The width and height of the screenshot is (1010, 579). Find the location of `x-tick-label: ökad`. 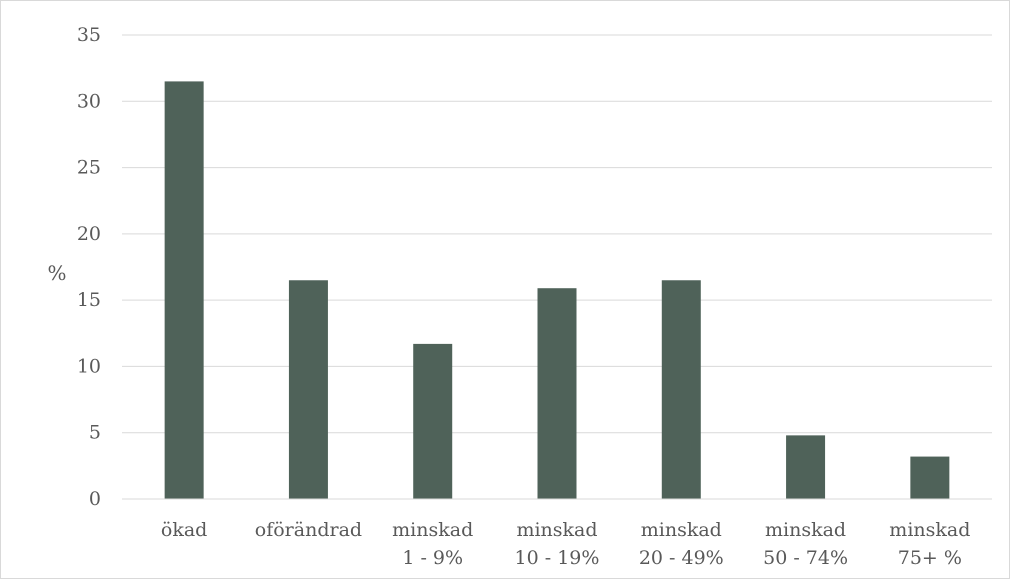

x-tick-label: ökad is located at coordinates (184, 530).